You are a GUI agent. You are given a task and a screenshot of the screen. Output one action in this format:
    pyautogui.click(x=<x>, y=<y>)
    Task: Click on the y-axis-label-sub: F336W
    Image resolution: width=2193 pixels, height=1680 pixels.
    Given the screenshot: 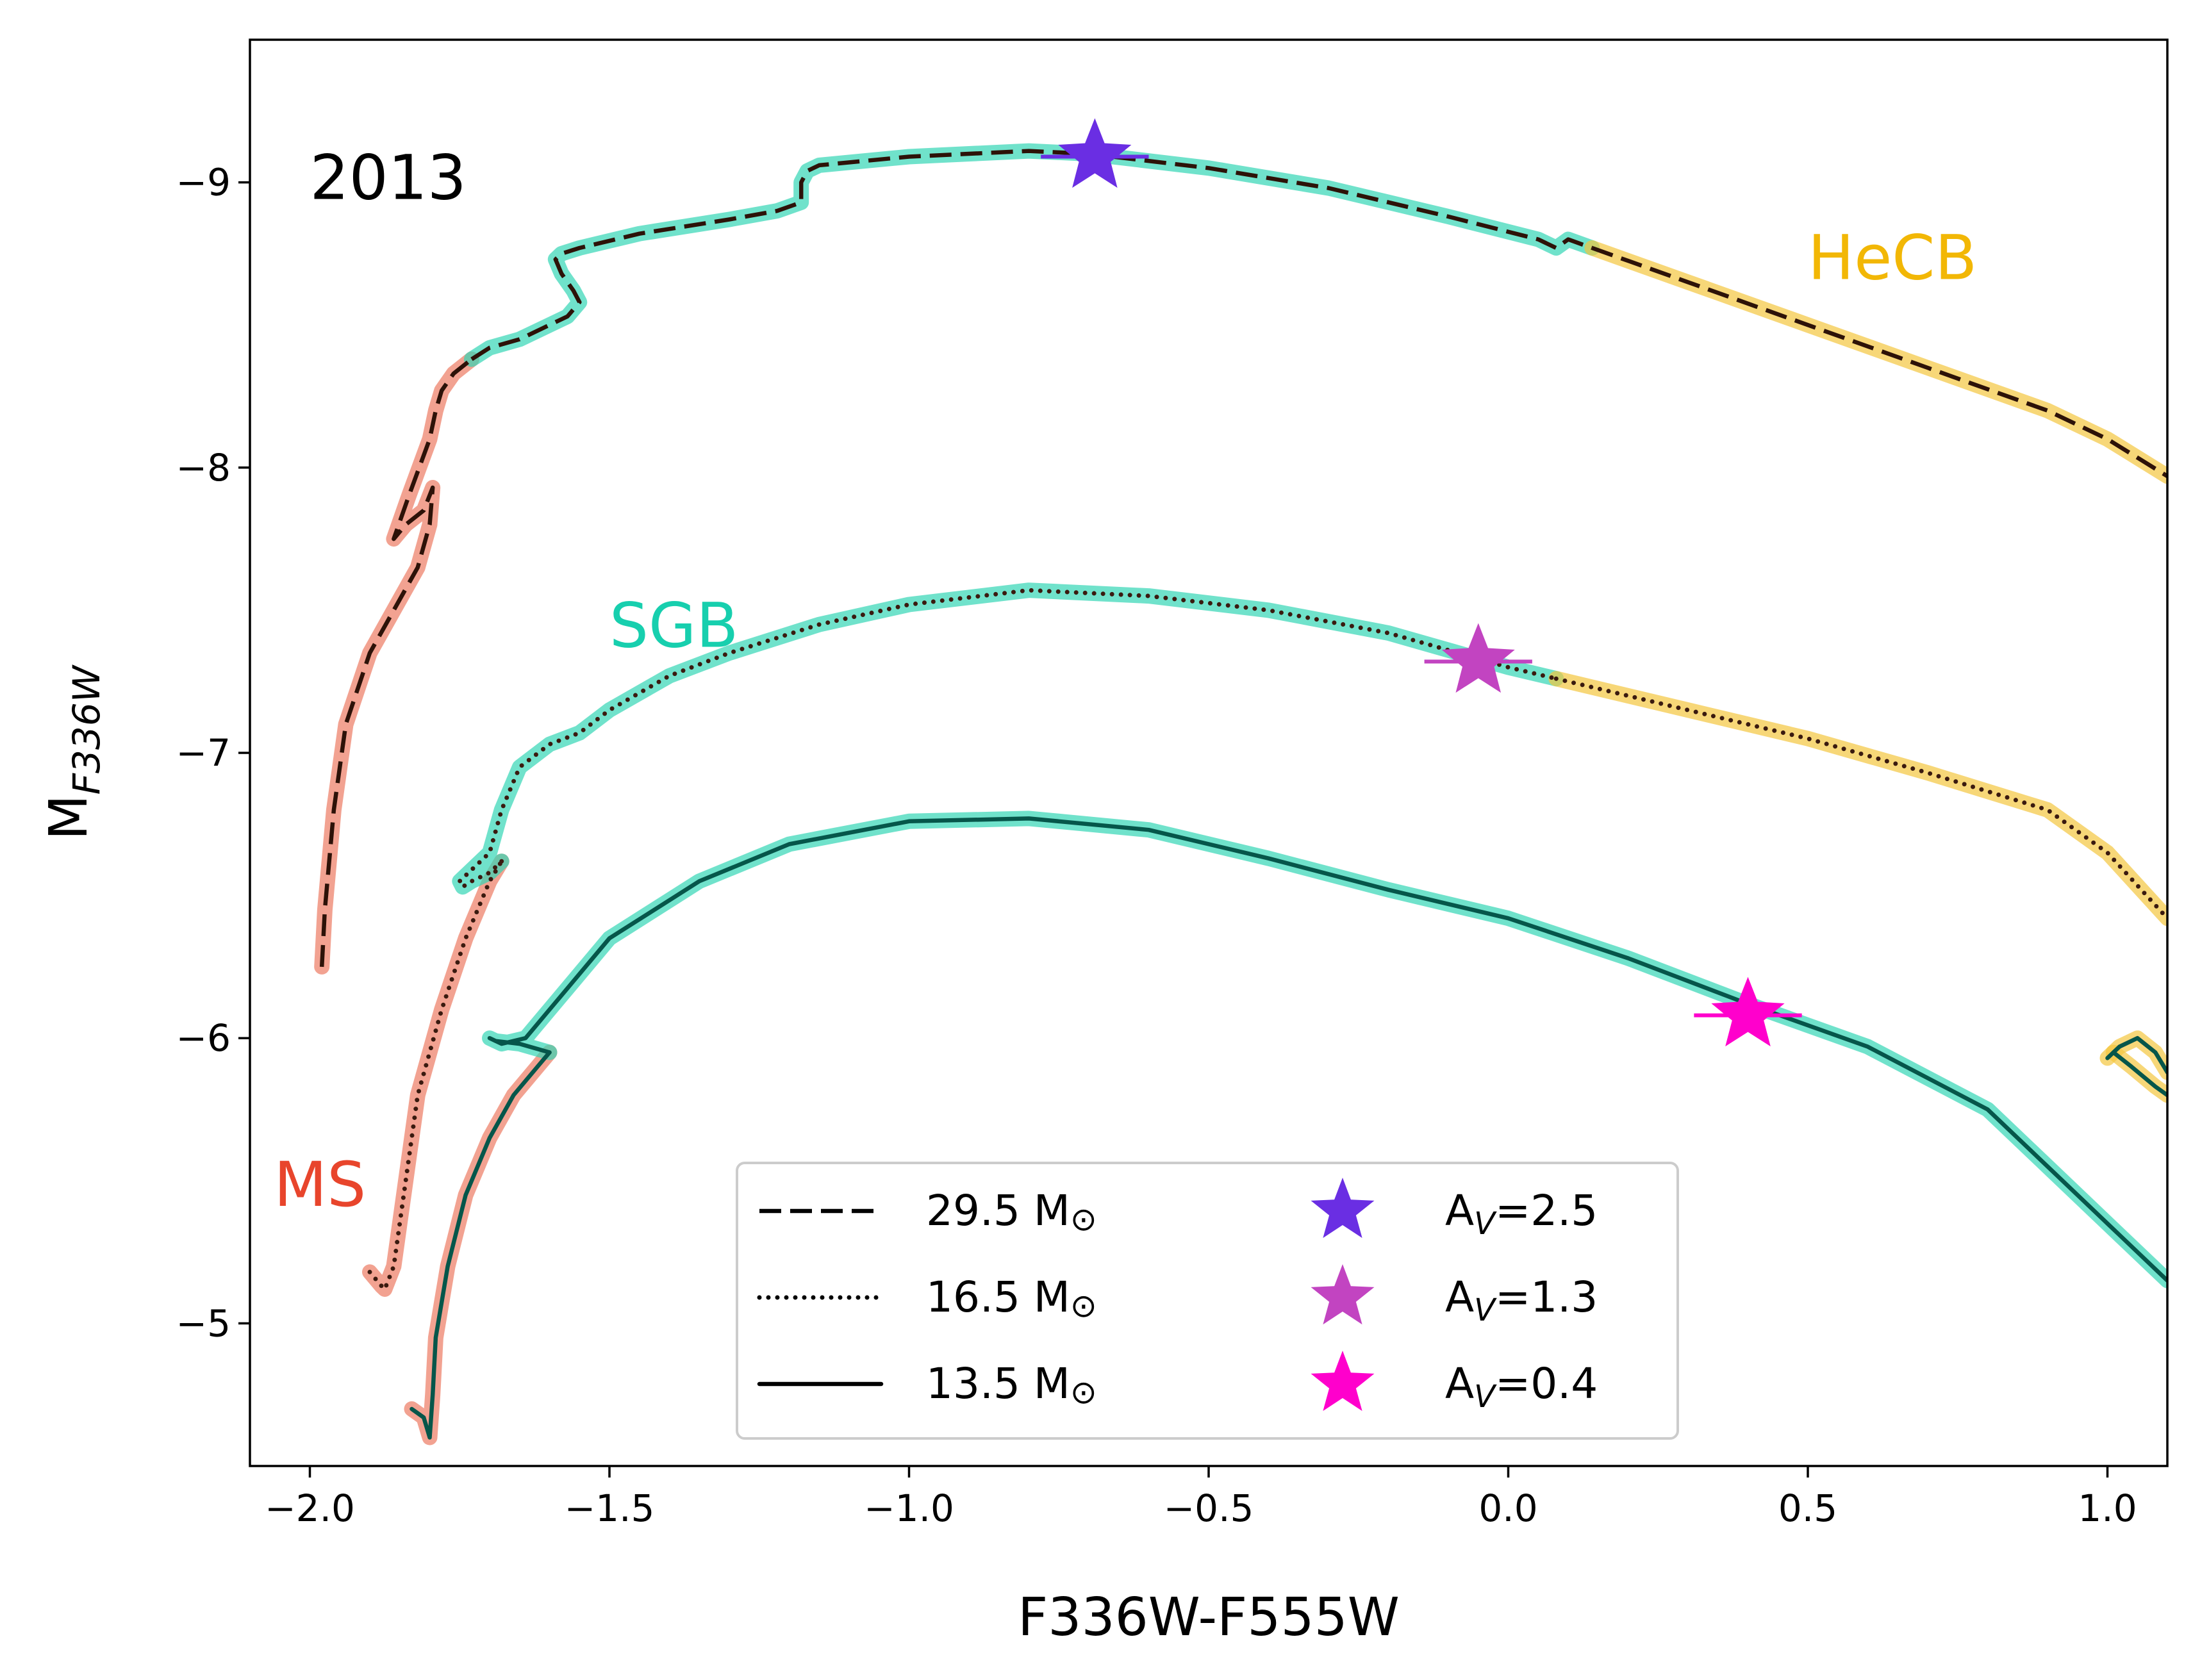 What is the action you would take?
    pyautogui.click(x=86, y=730)
    